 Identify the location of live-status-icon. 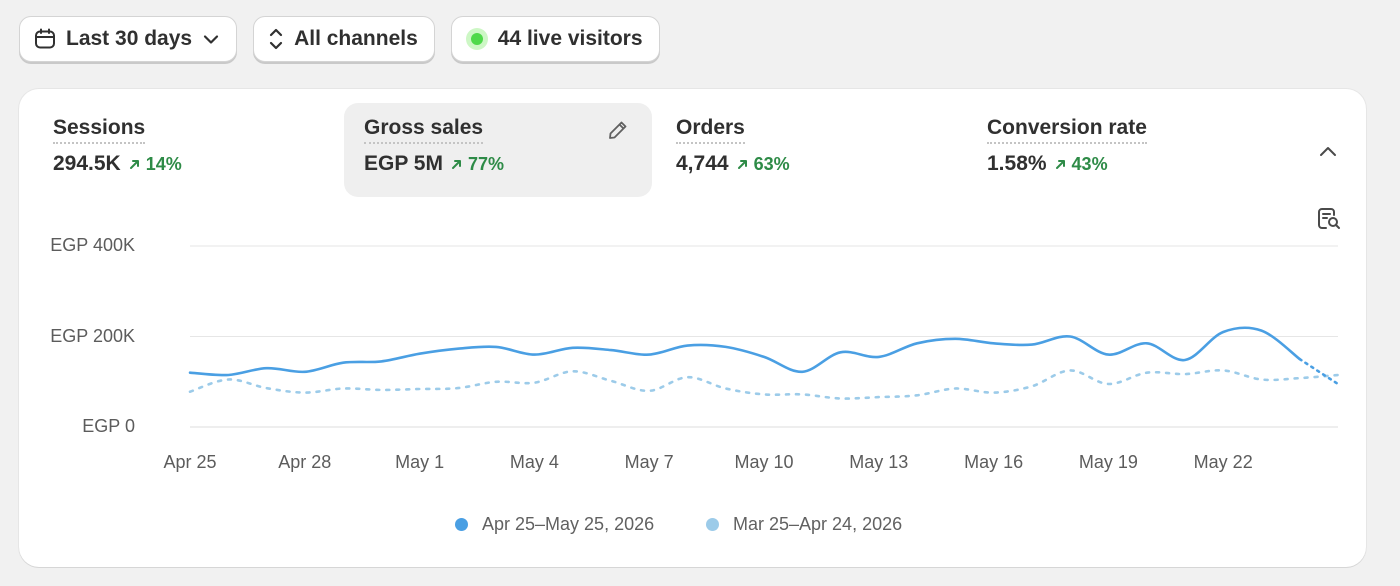
(476, 39).